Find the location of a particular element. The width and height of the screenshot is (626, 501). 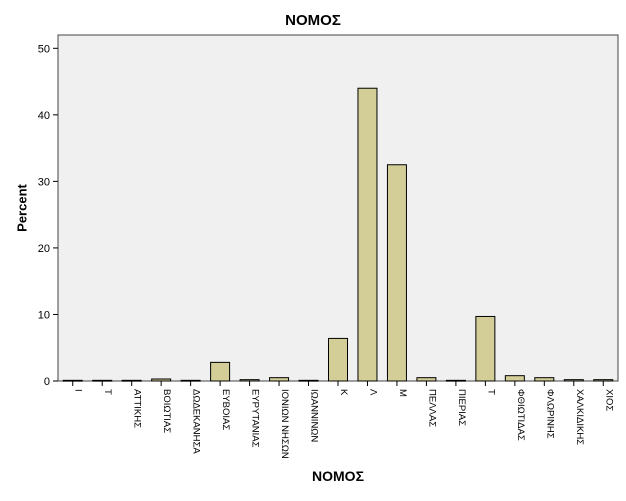

y-tick-label: 20 is located at coordinates (44, 249).